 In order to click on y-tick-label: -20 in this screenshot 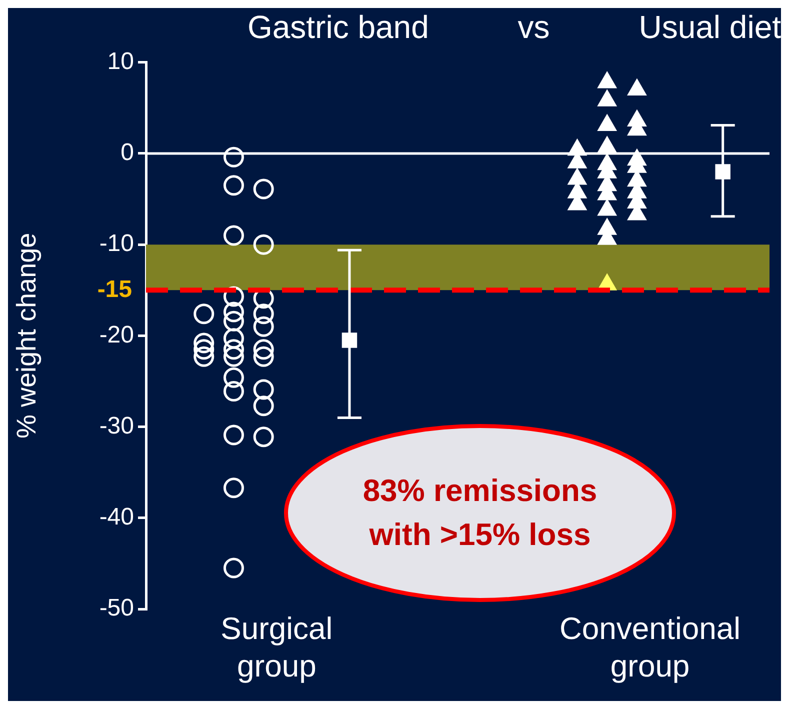, I will do `click(116, 334)`.